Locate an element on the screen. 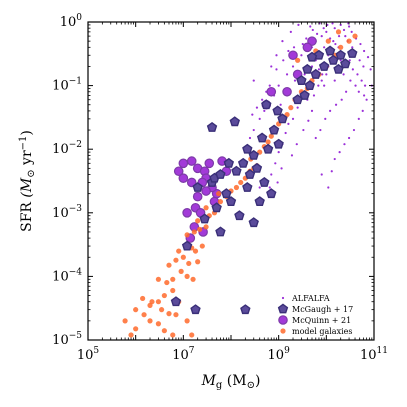 This screenshot has width=407, height=407. x-tick-label: 109 is located at coordinates (279, 354).